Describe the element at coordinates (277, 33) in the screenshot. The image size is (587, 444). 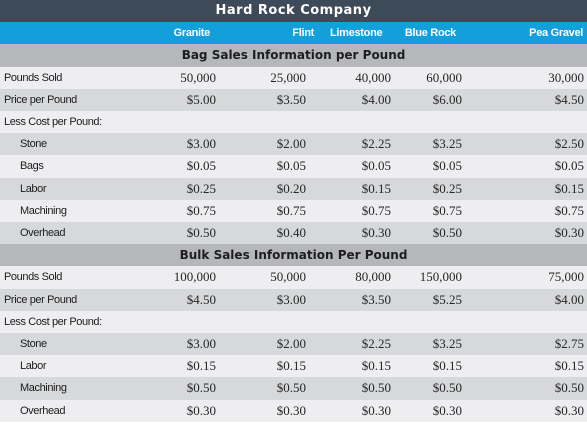
I see `column-header-flint: Flint` at that location.